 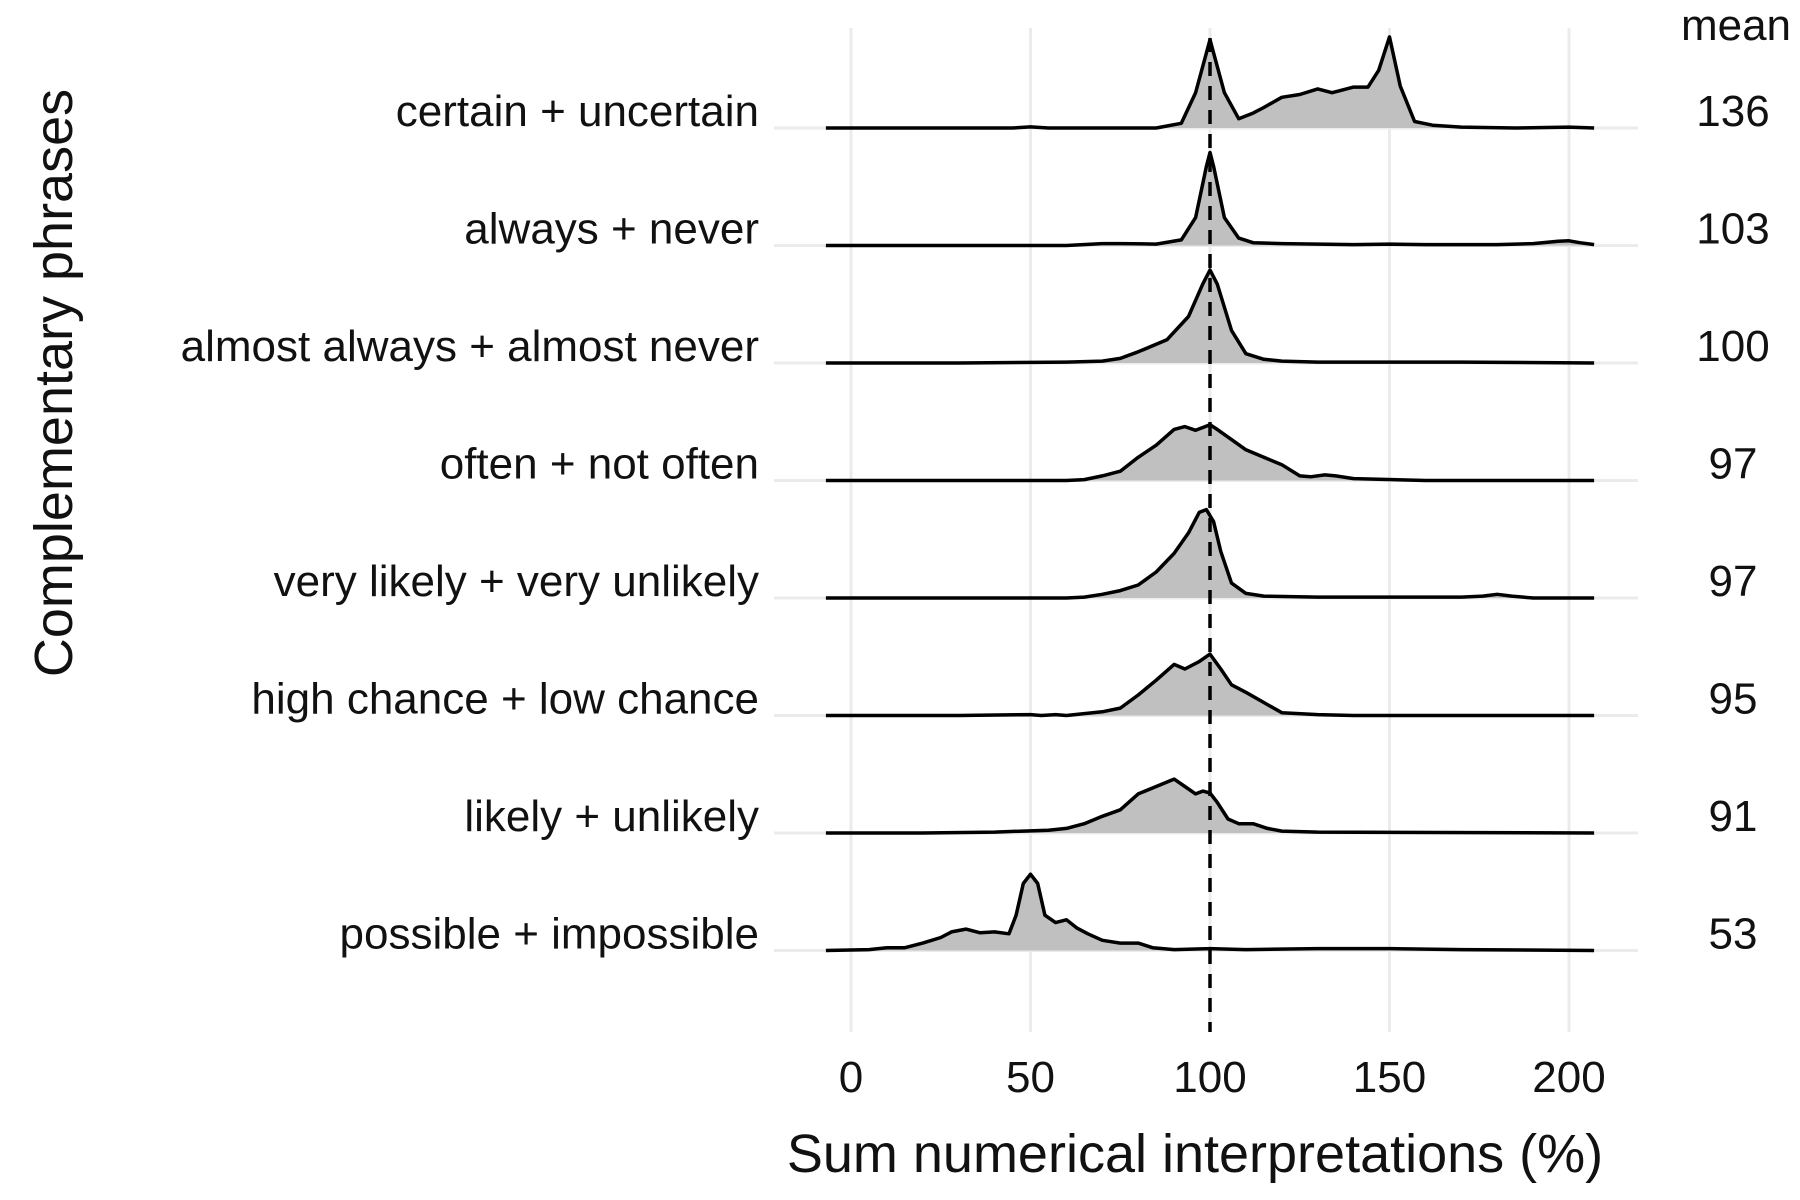 What do you see at coordinates (577, 111) in the screenshot?
I see `y-tick-label-0: certain + uncertain` at bounding box center [577, 111].